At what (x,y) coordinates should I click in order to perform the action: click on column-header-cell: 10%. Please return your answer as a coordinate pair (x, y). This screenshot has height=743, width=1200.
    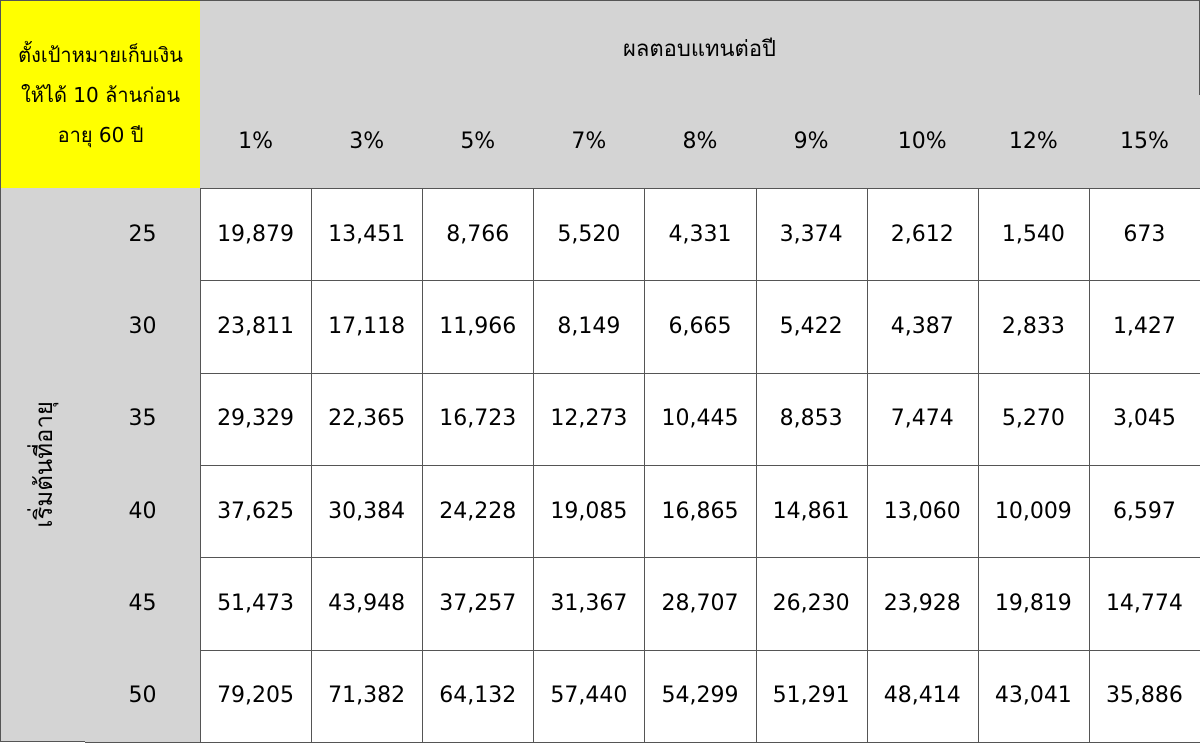
    Looking at the image, I should click on (922, 142).